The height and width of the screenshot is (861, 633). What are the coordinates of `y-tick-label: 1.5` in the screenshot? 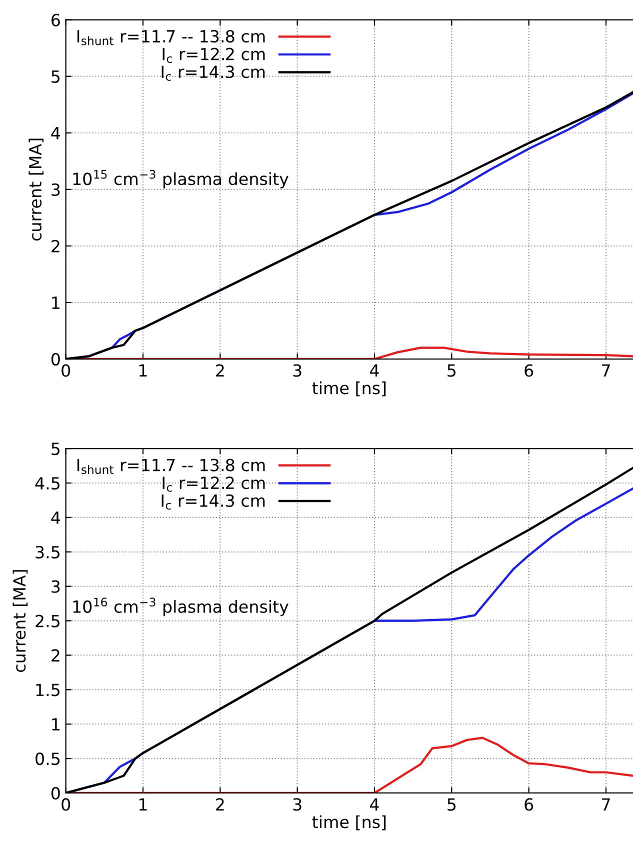 It's located at (48, 690).